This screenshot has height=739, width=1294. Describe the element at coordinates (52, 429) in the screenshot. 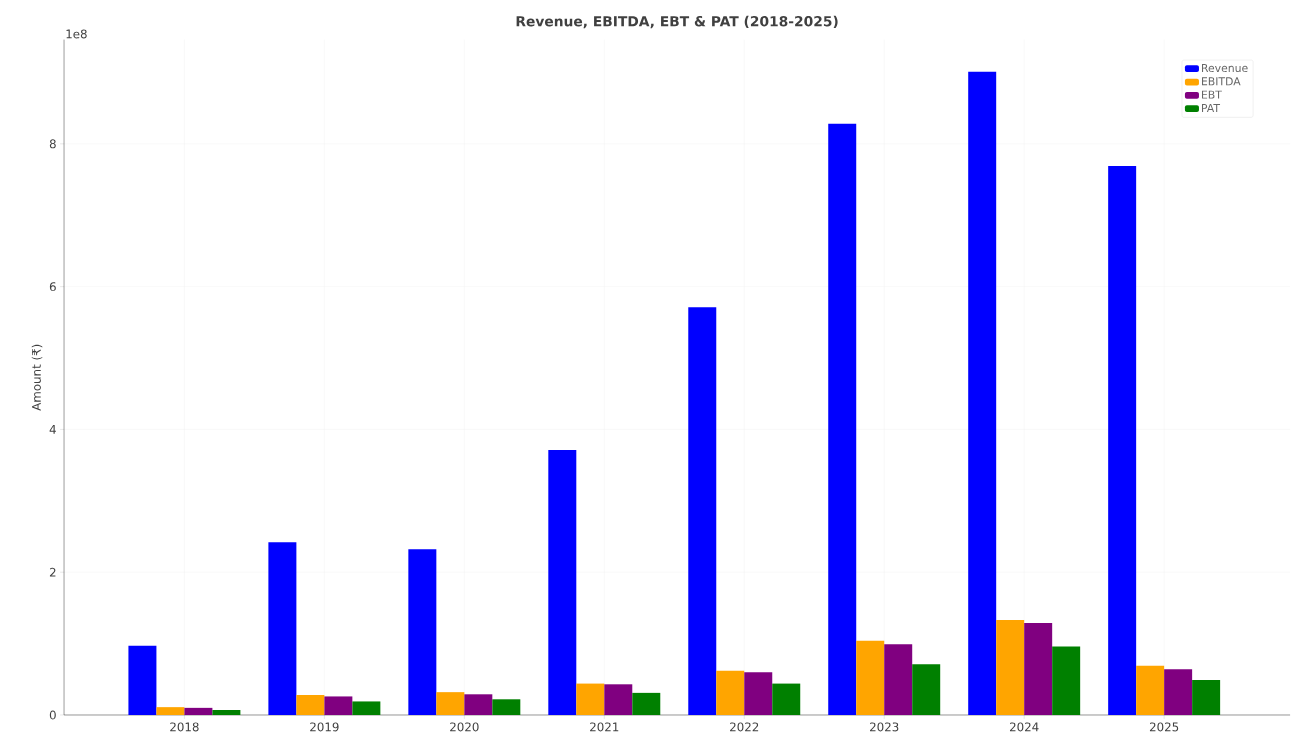

I see `y-tick-label: 4` at that location.